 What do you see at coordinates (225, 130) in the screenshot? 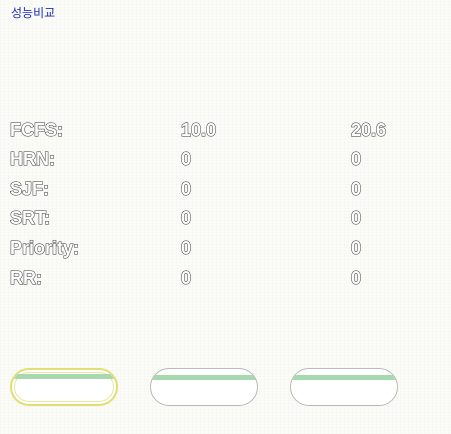
I see `row-fcfs: FCFS: 10.0 20.6` at bounding box center [225, 130].